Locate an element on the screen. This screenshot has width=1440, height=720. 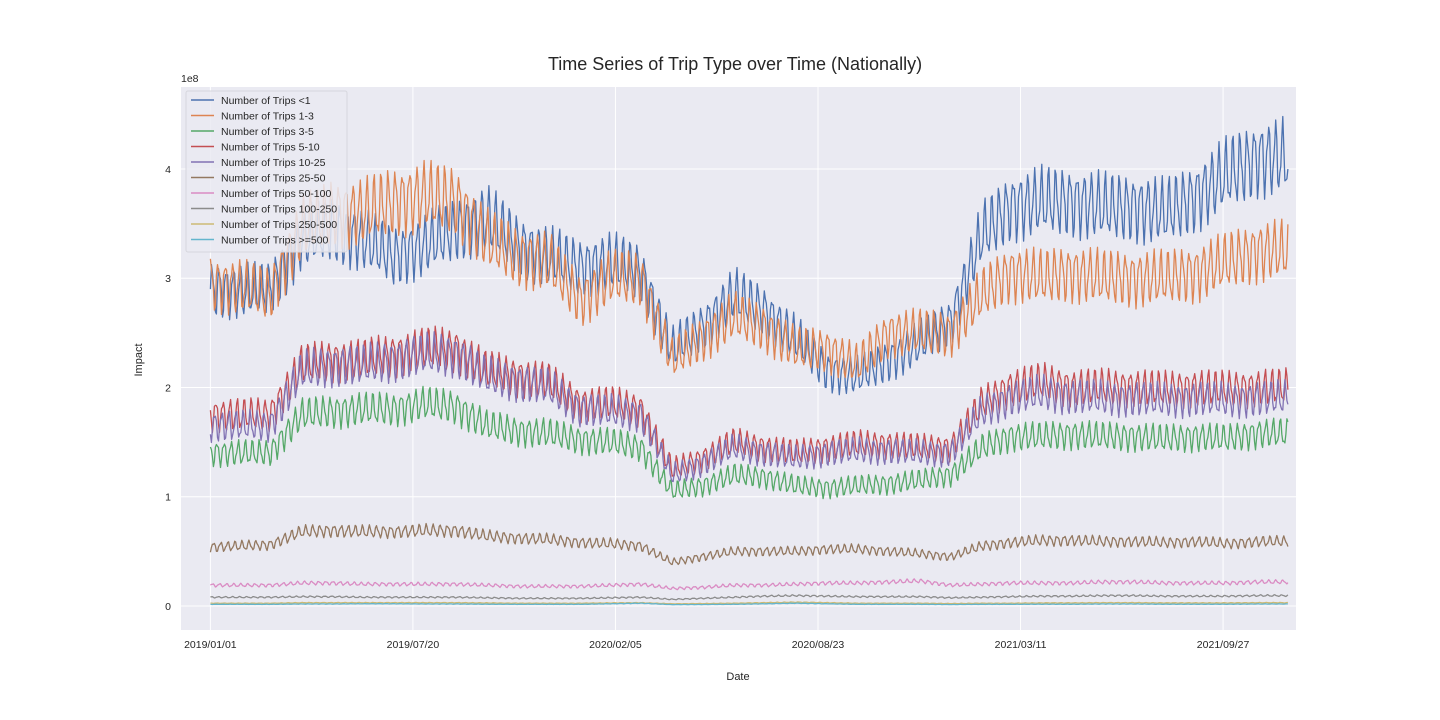
legend-entry: Number of Trips 50-100 is located at coordinates (276, 194).